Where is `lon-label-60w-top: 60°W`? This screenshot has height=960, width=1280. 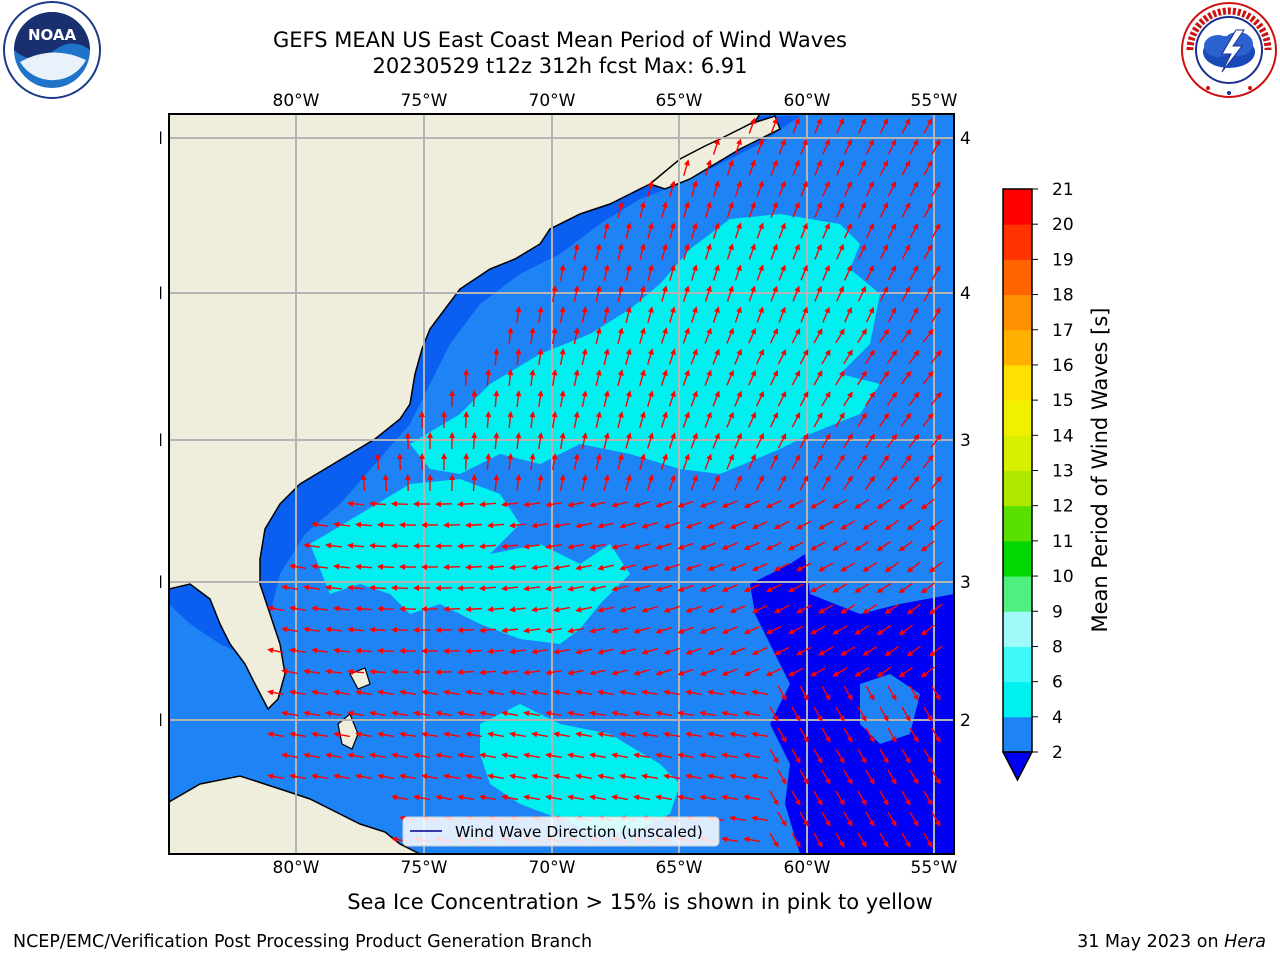 lon-label-60w-top: 60°W is located at coordinates (807, 101).